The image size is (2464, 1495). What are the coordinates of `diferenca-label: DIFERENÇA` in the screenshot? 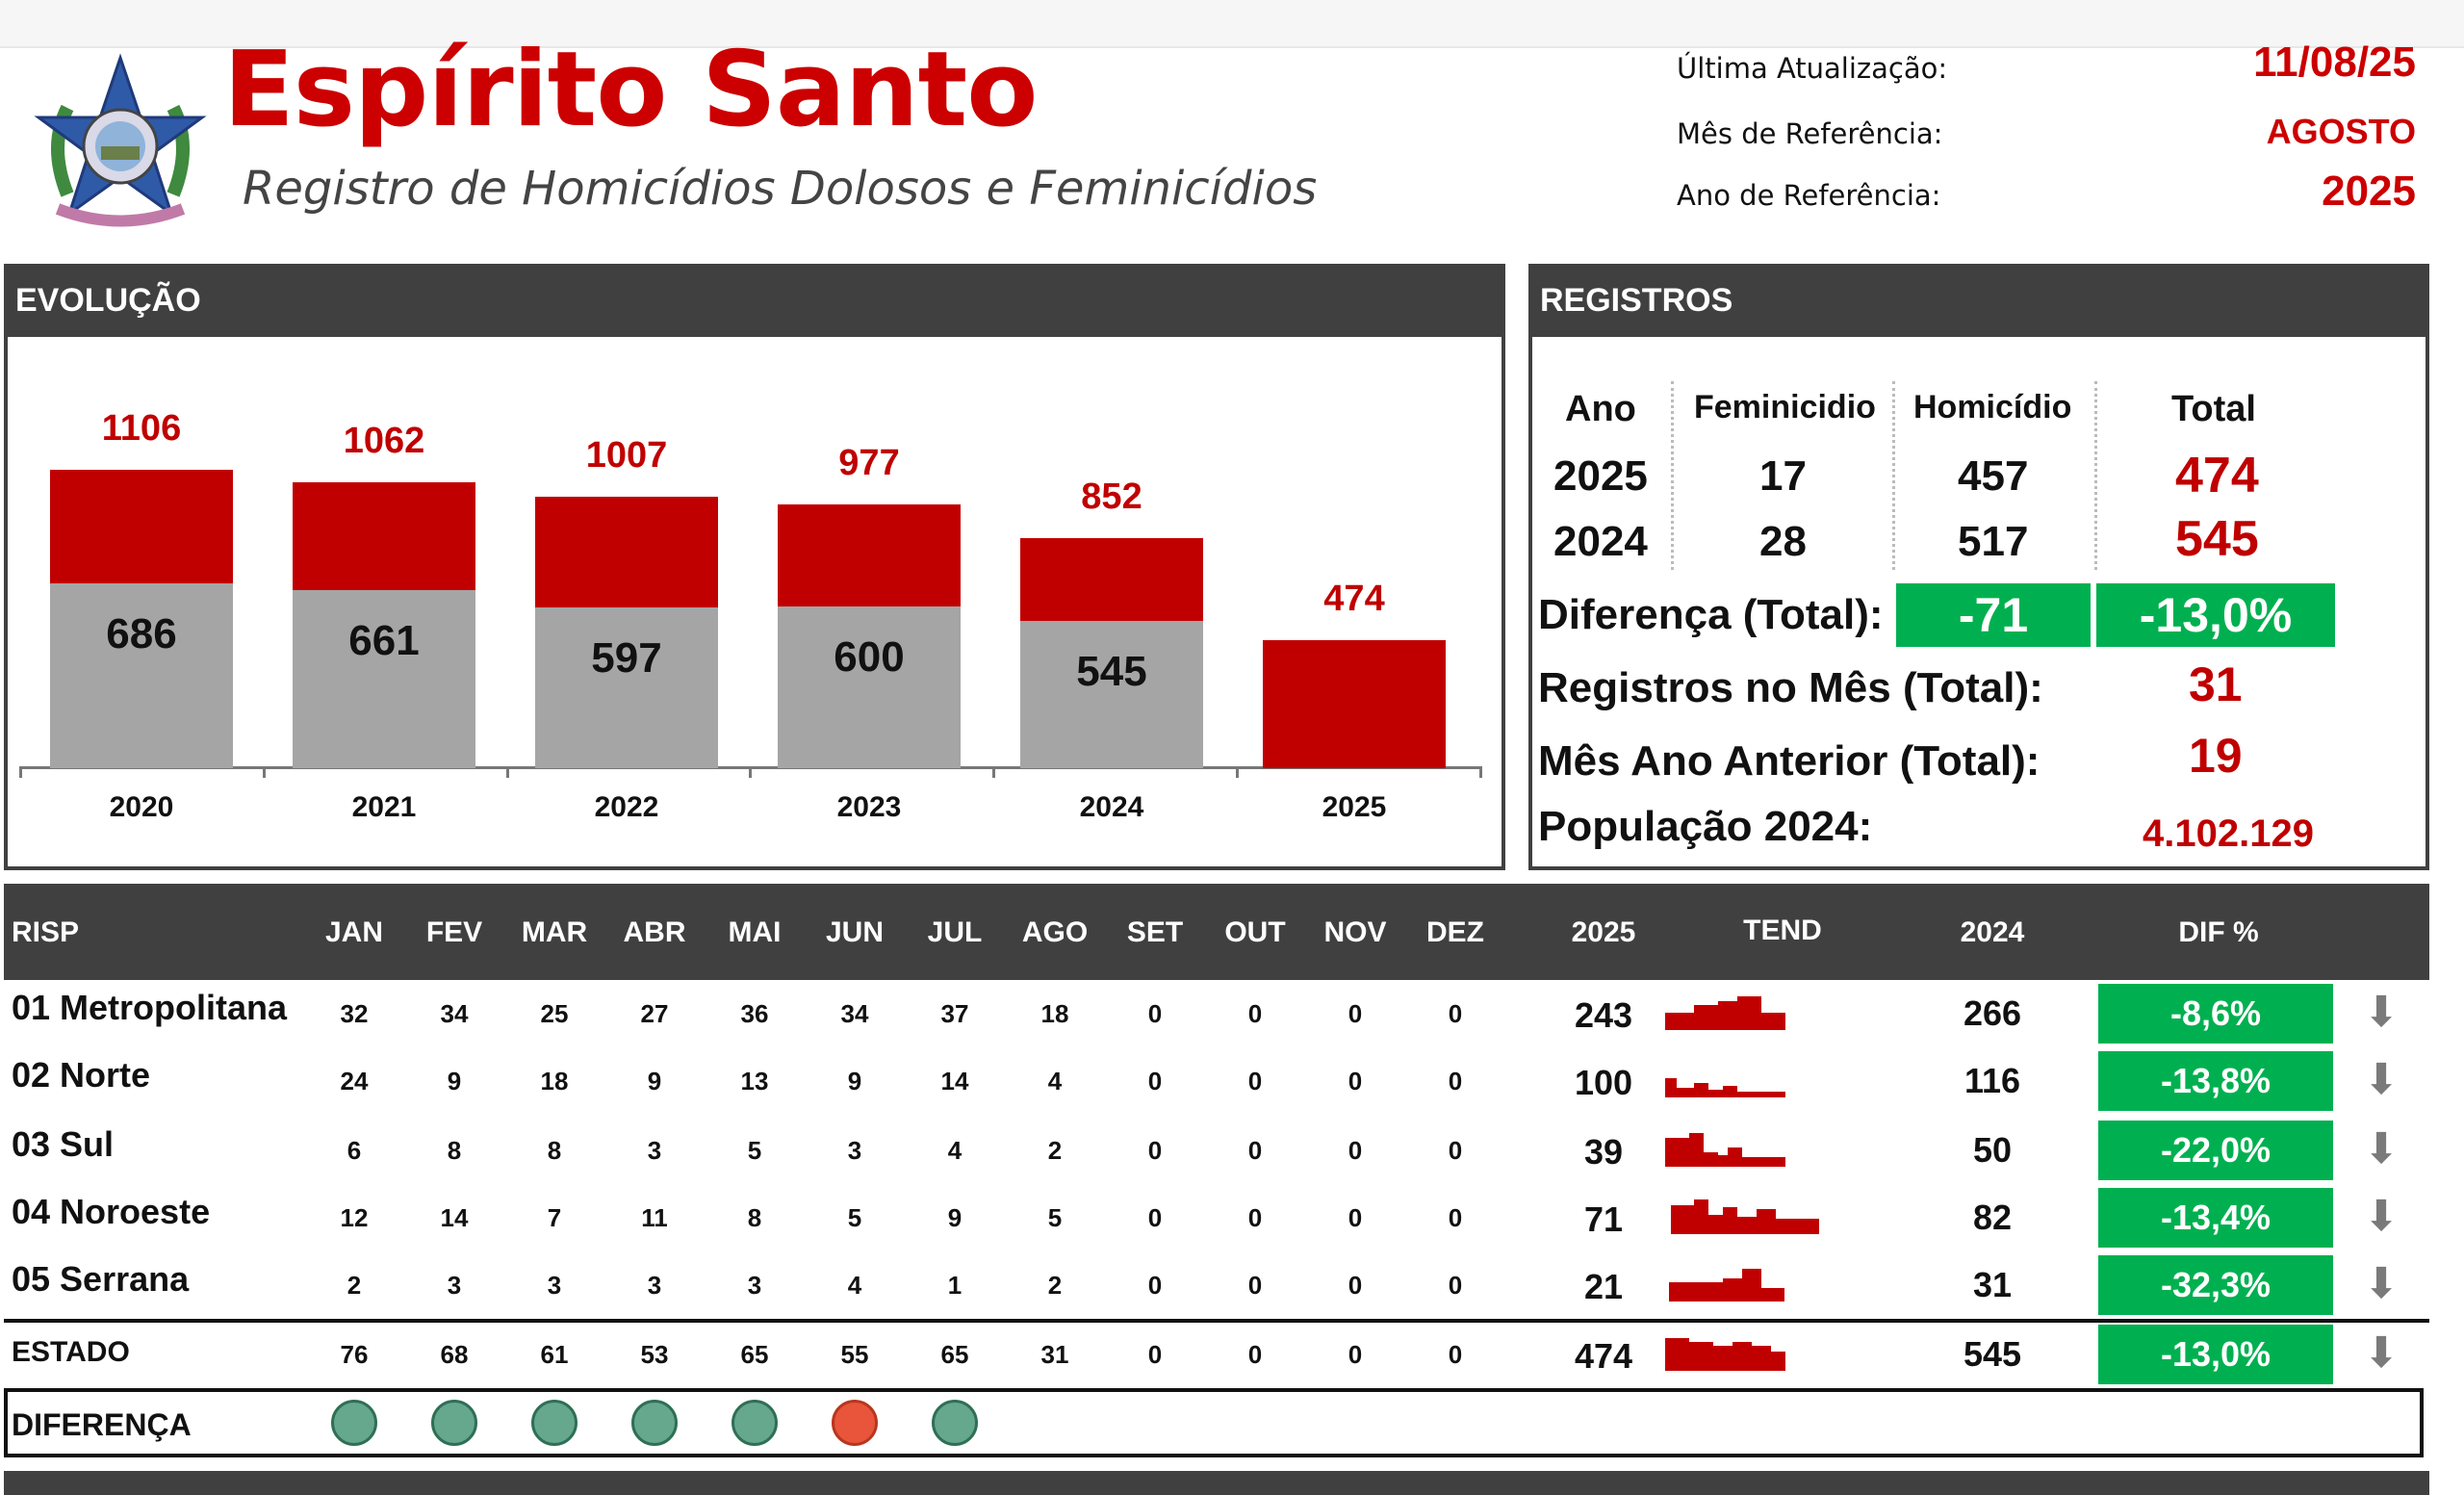 It's located at (102, 1424).